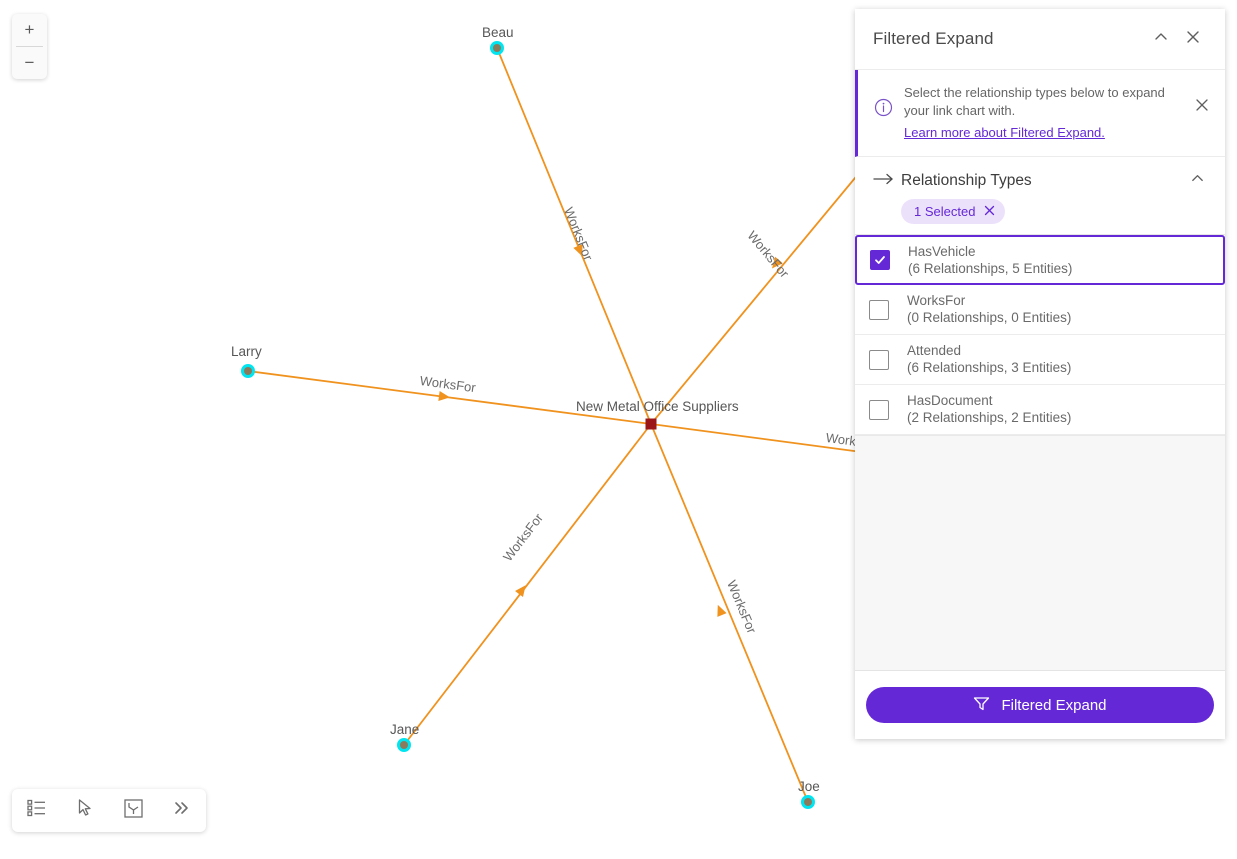  Describe the element at coordinates (248, 371) in the screenshot. I see `node-marker-larry` at that location.